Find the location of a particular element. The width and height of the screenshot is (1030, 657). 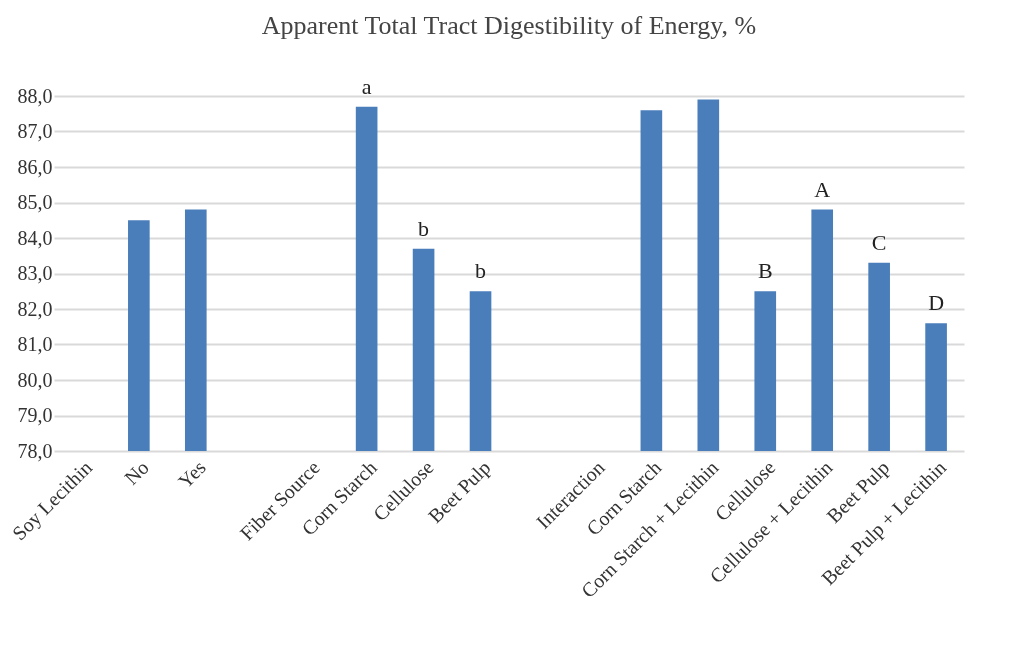

y-tick-label: 87,0 is located at coordinates (35, 131).